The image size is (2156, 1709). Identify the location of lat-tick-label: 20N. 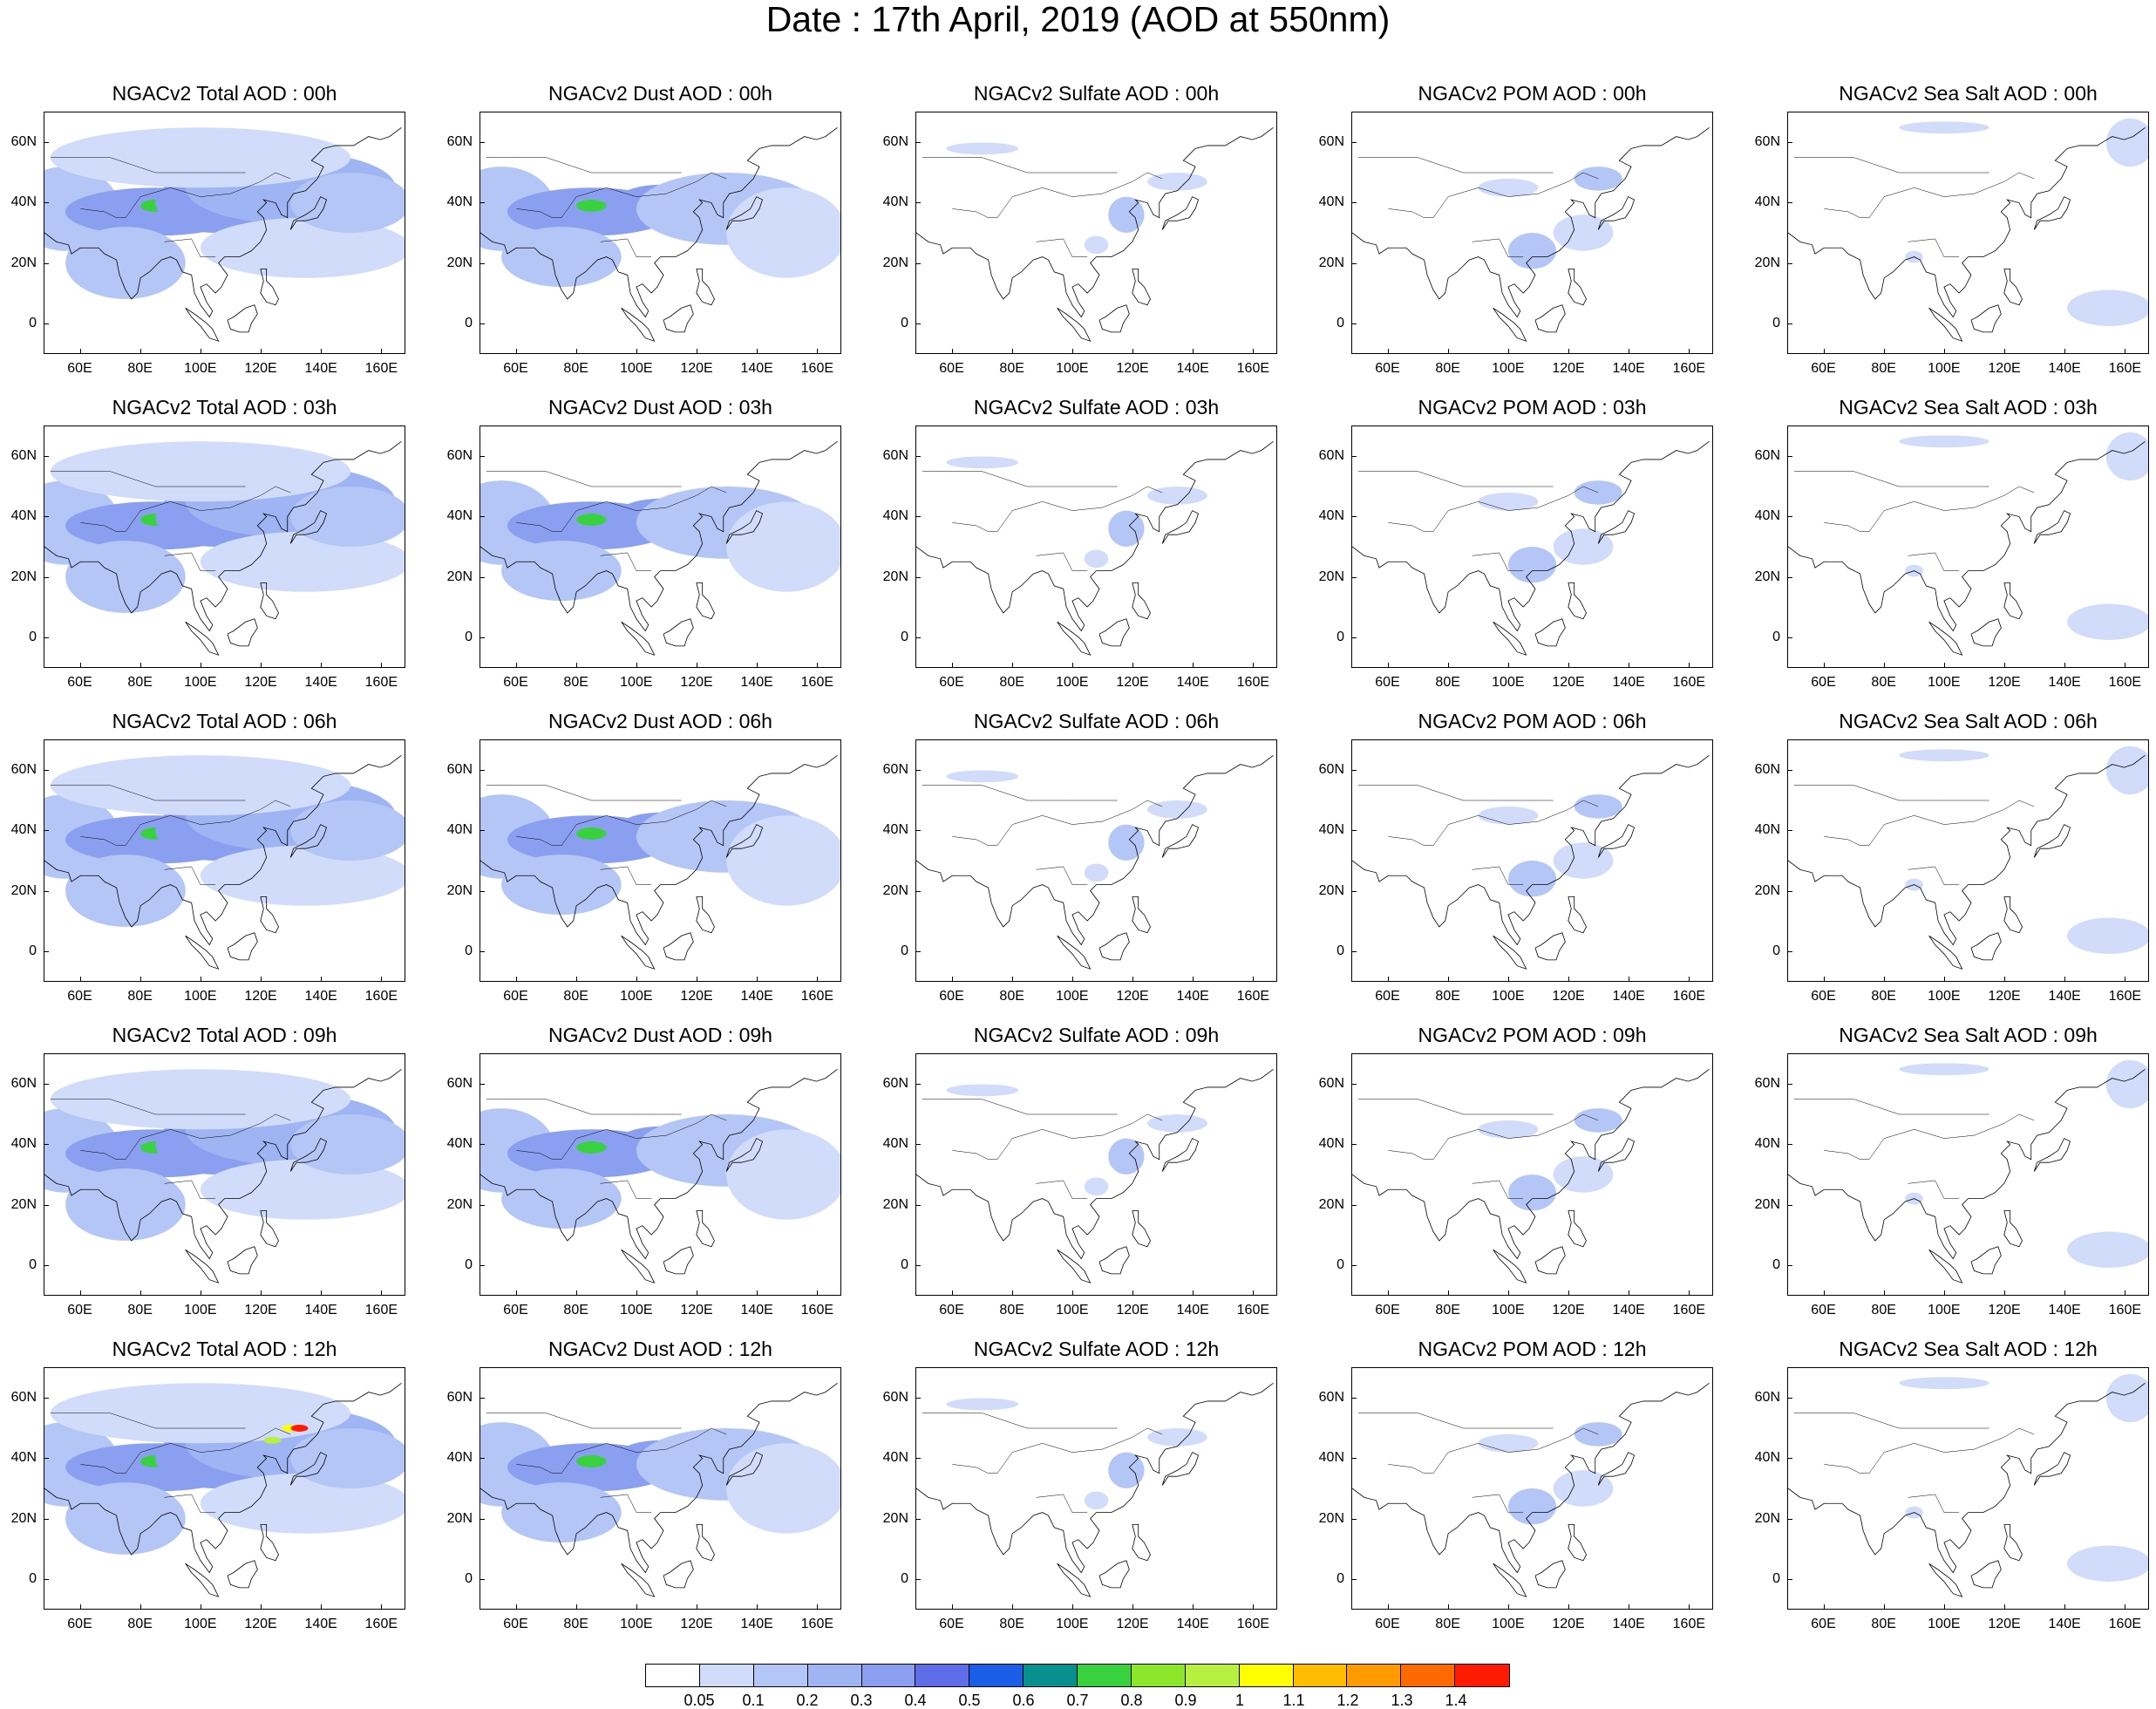
(23, 1518).